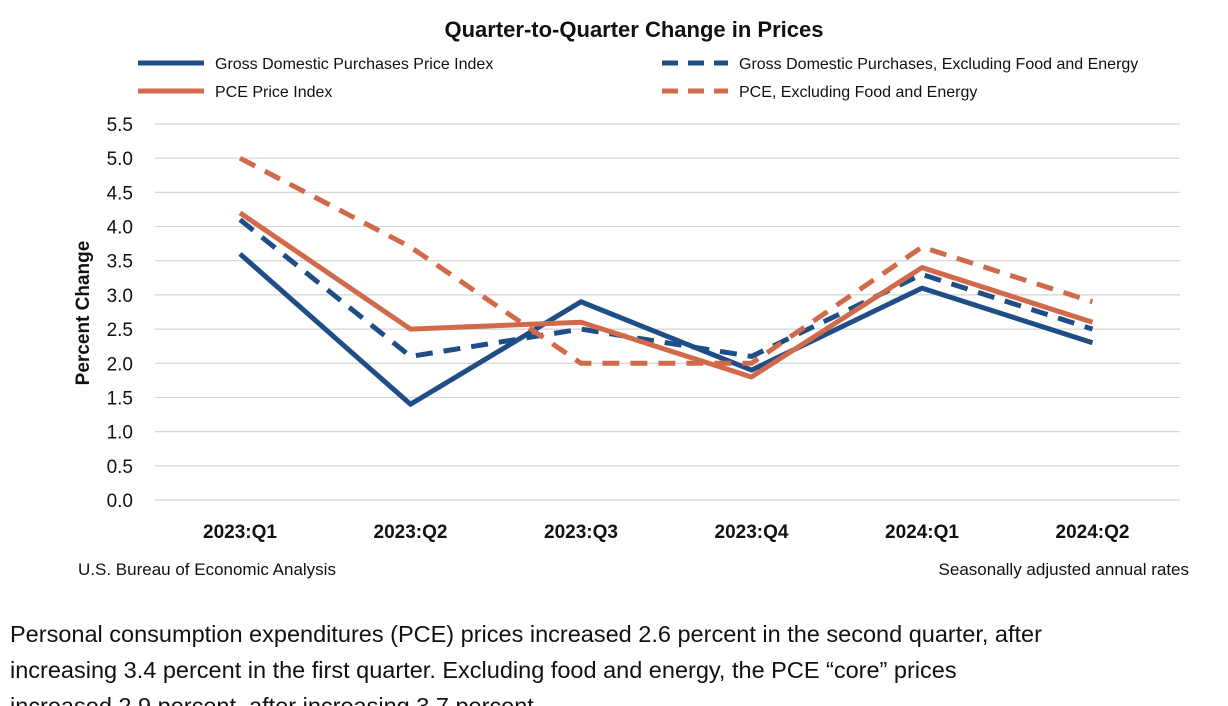 This screenshot has height=706, width=1228. Describe the element at coordinates (120, 262) in the screenshot. I see `y-tick-label: 3.5` at that location.